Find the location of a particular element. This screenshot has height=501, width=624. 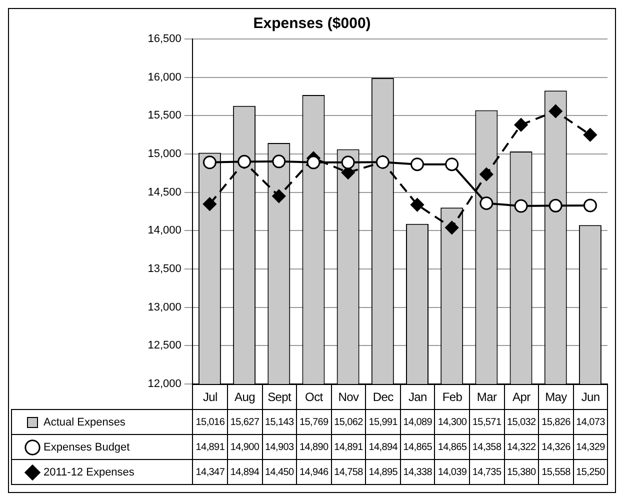

data-label: 14,338 is located at coordinates (417, 472).